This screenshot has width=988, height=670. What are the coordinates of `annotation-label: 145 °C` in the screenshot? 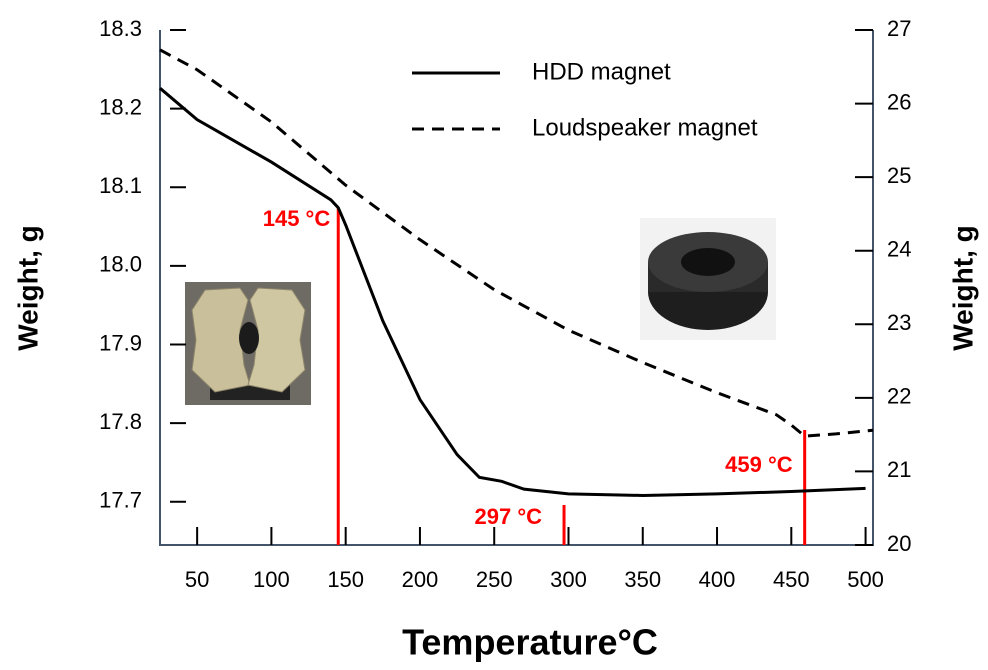 It's located at (297, 218).